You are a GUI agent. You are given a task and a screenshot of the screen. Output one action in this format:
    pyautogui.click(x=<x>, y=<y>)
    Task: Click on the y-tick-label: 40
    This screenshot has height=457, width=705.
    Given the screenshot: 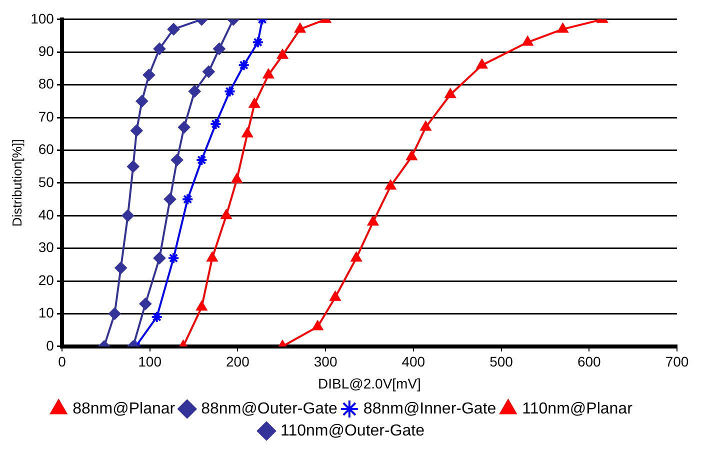 What is the action you would take?
    pyautogui.click(x=46, y=214)
    